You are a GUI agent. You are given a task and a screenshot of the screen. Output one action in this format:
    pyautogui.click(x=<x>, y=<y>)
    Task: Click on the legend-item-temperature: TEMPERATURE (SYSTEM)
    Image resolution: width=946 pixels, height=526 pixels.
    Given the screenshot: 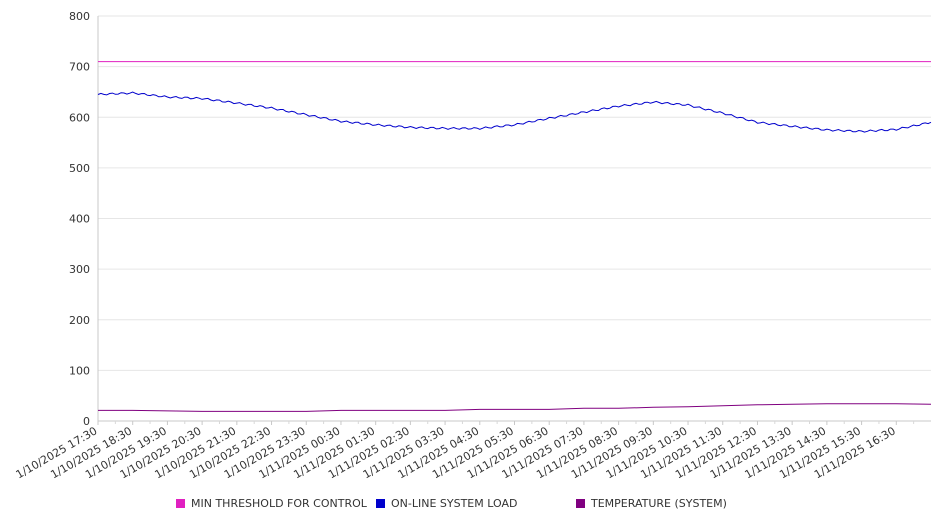 What is the action you would take?
    pyautogui.click(x=651, y=503)
    